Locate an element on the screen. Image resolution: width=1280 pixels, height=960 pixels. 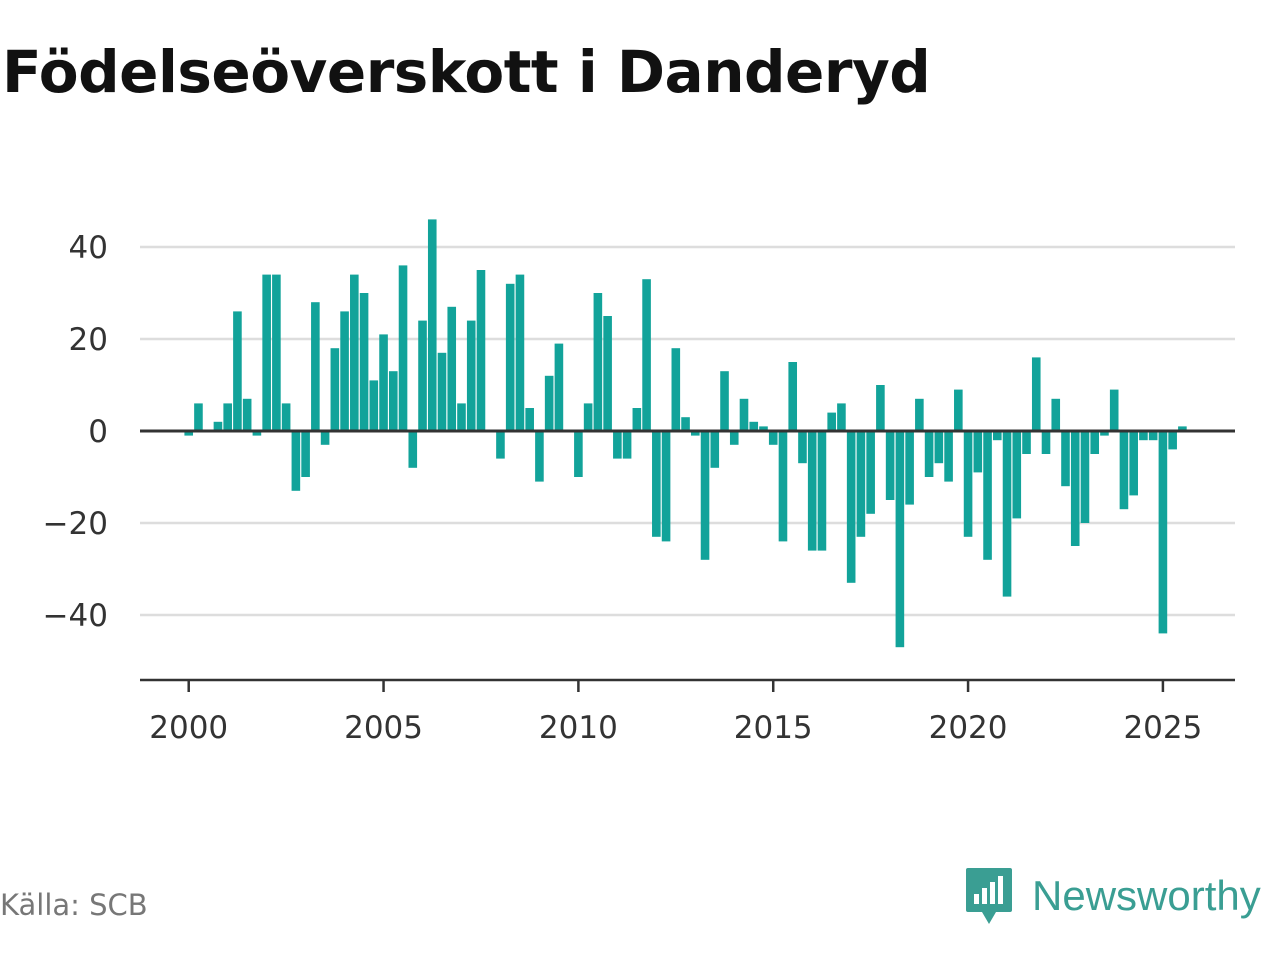
brand-name: Newsworthy is located at coordinates (1146, 895).